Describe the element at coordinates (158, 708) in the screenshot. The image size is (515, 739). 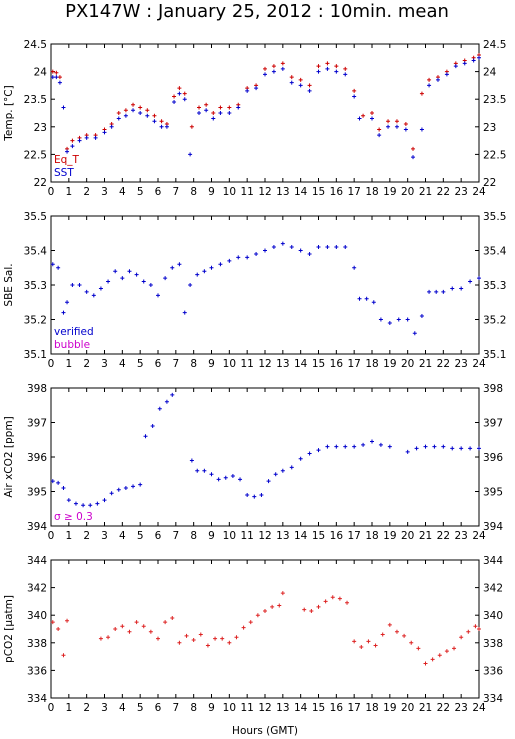
I see `x-tick-label: 6` at that location.